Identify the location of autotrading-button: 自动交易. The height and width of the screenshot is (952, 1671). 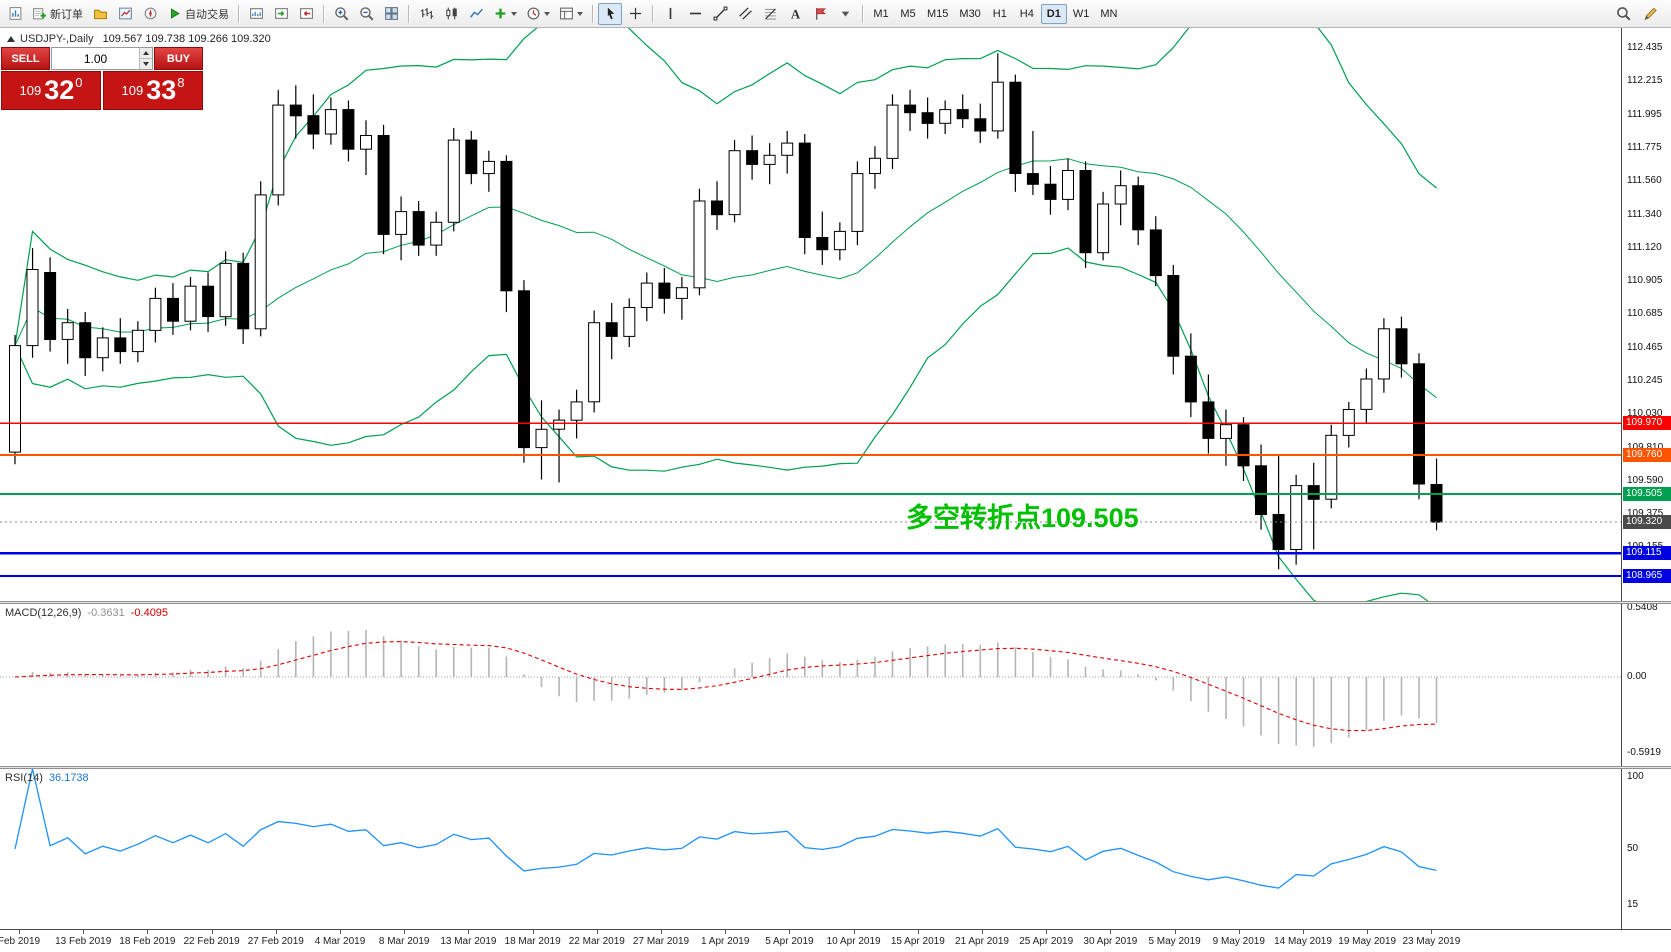
(198, 14).